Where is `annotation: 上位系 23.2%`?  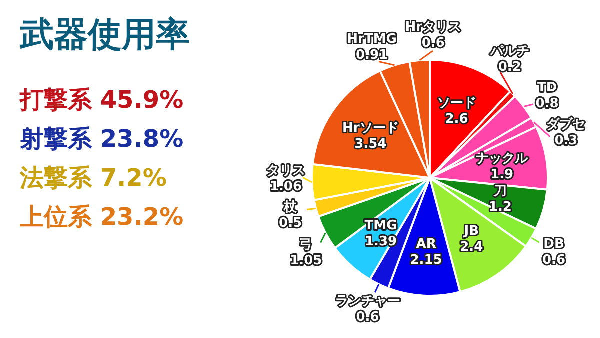
annotation: 上位系 23.2% is located at coordinates (102, 217).